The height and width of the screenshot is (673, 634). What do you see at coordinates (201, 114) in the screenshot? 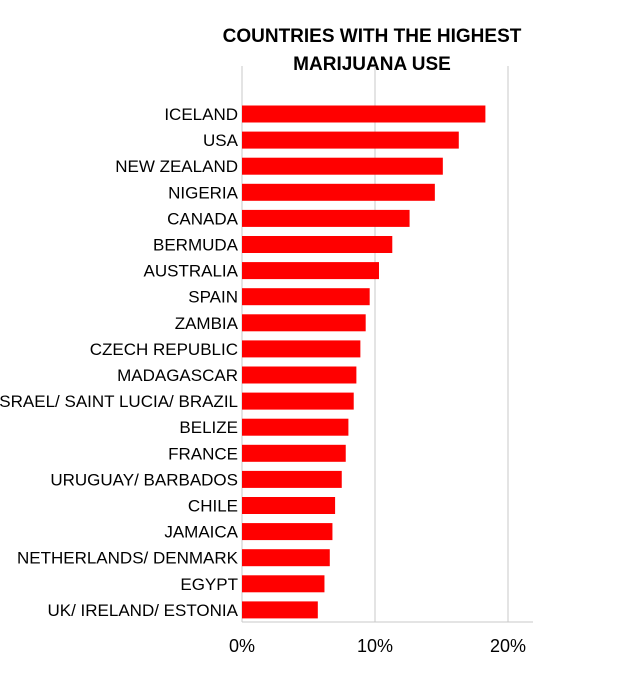
I see `category-label-0: ICELAND` at bounding box center [201, 114].